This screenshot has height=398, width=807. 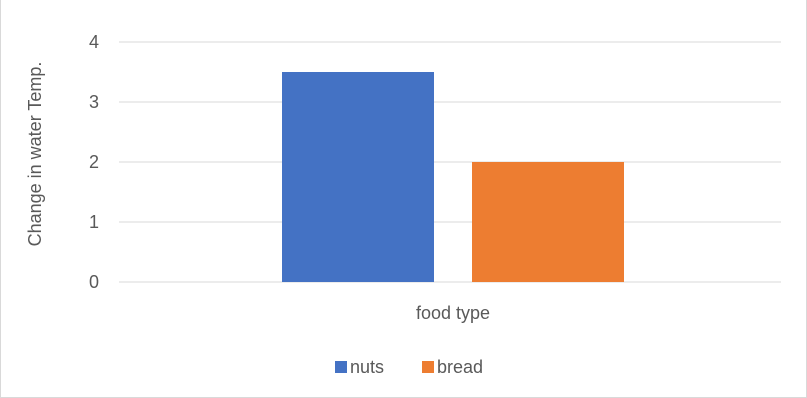 I want to click on y-axis-ticks: 0 1 2 3 4, so click(x=94, y=162).